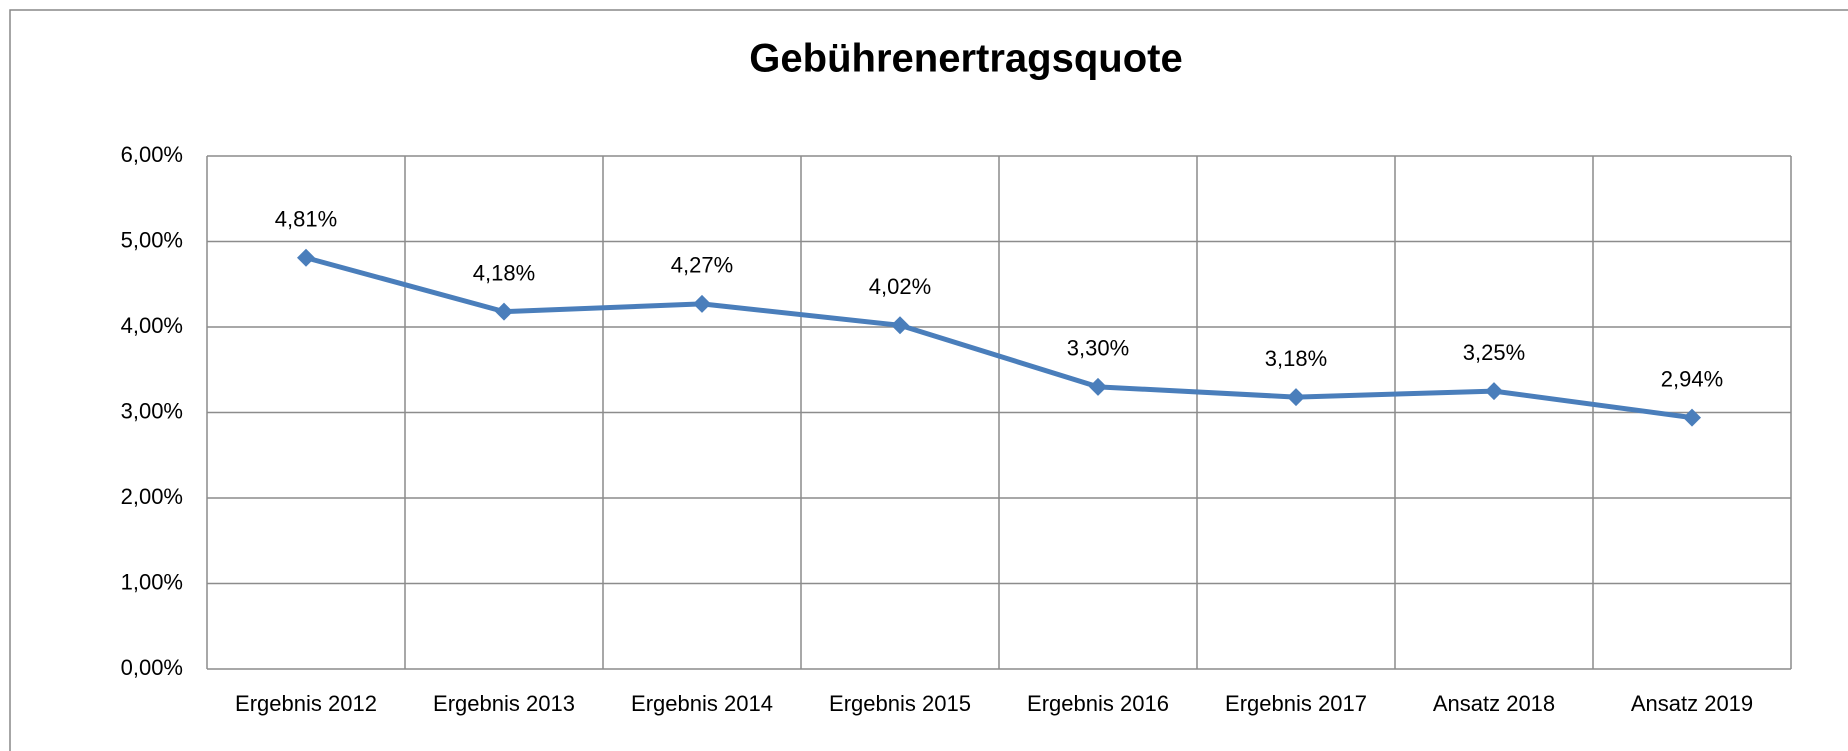 The height and width of the screenshot is (751, 1848). I want to click on y-tick-label: 6,00%, so click(152, 154).